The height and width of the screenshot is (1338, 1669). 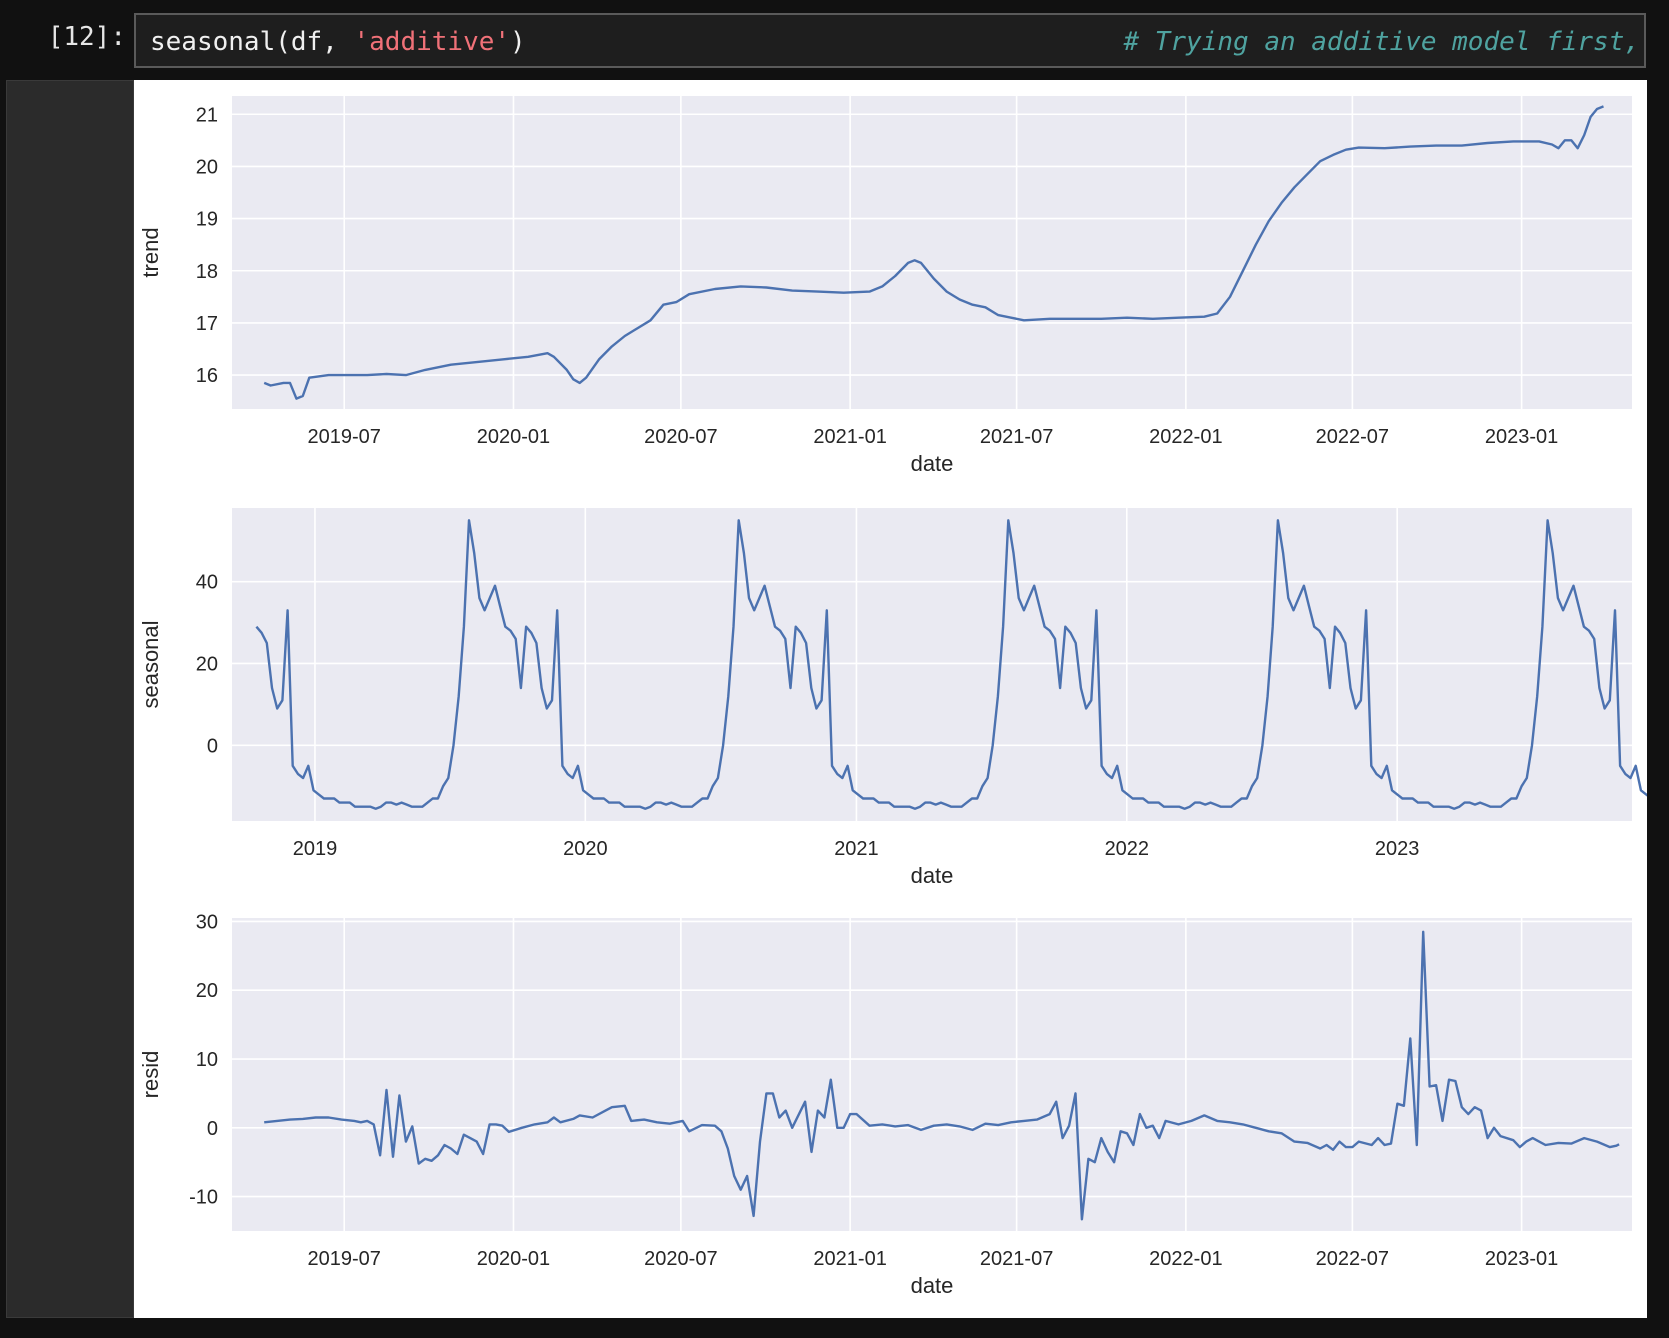 What do you see at coordinates (207, 220) in the screenshot?
I see `y-tick-label: 19` at bounding box center [207, 220].